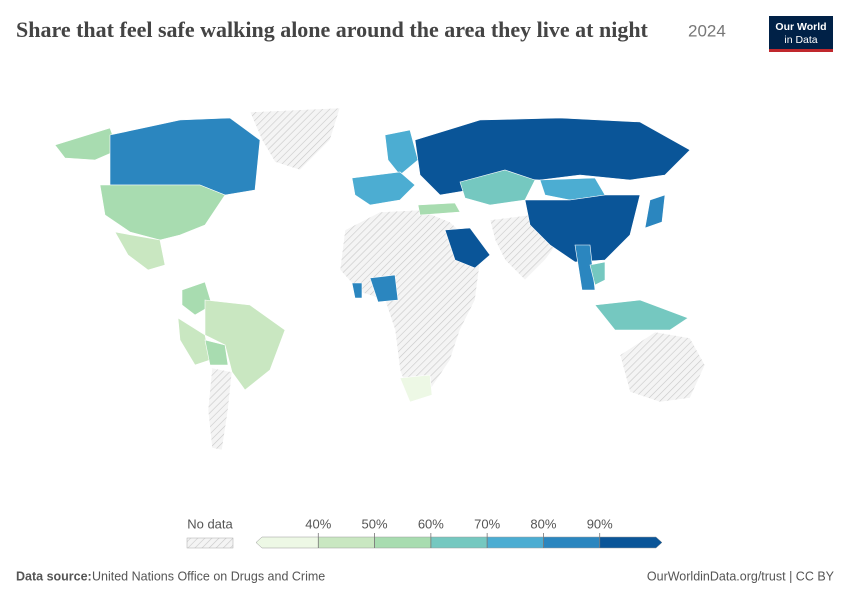 This screenshot has width=850, height=605. Describe the element at coordinates (318, 523) in the screenshot. I see `legend-tick-label: 40%` at that location.